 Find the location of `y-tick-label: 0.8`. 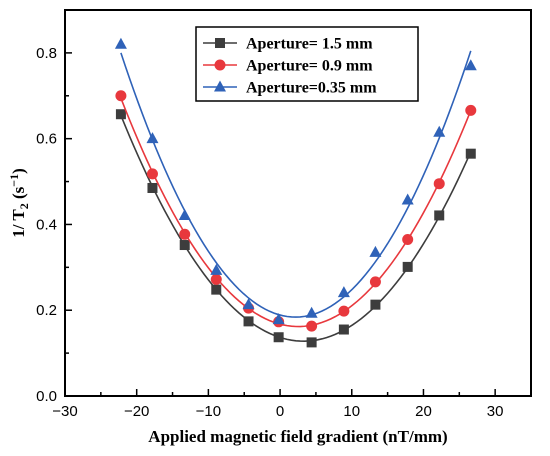

y-tick-label: 0.8 is located at coordinates (46, 53).